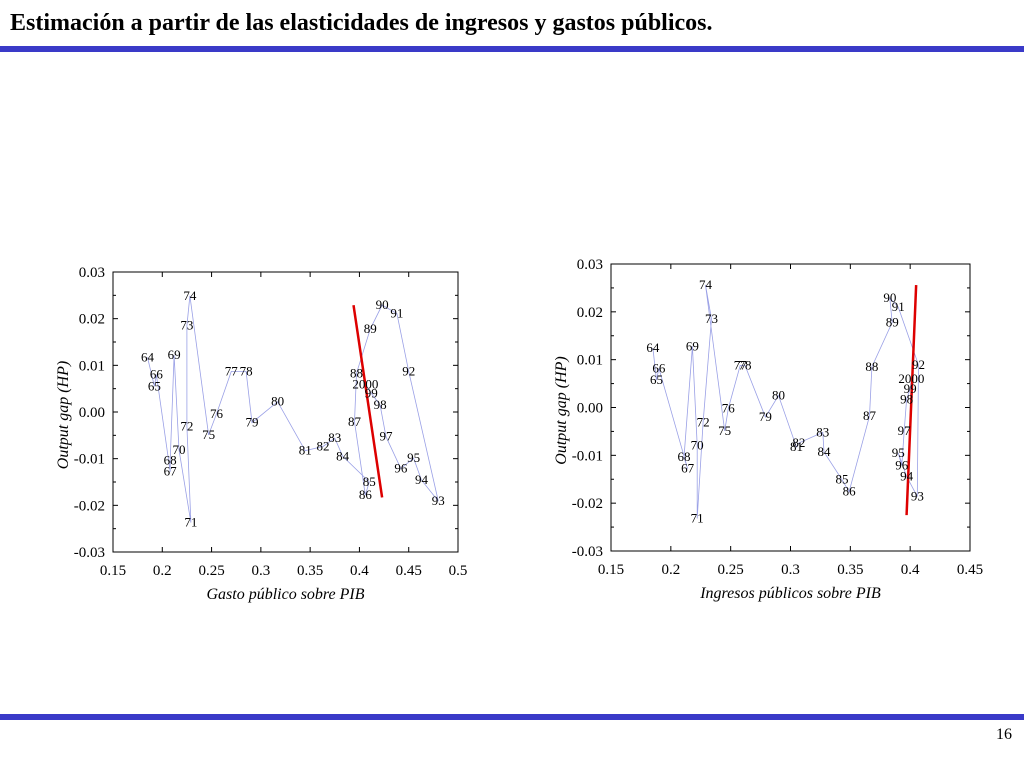  I want to click on x-tick-label: 0.15, so click(113, 571).